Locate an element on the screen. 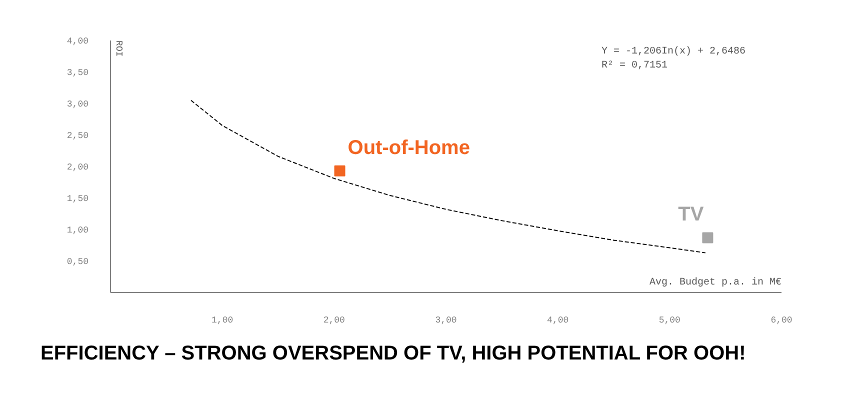 Image resolution: width=848 pixels, height=409 pixels. y-tick-label: 4,00 is located at coordinates (77, 41).